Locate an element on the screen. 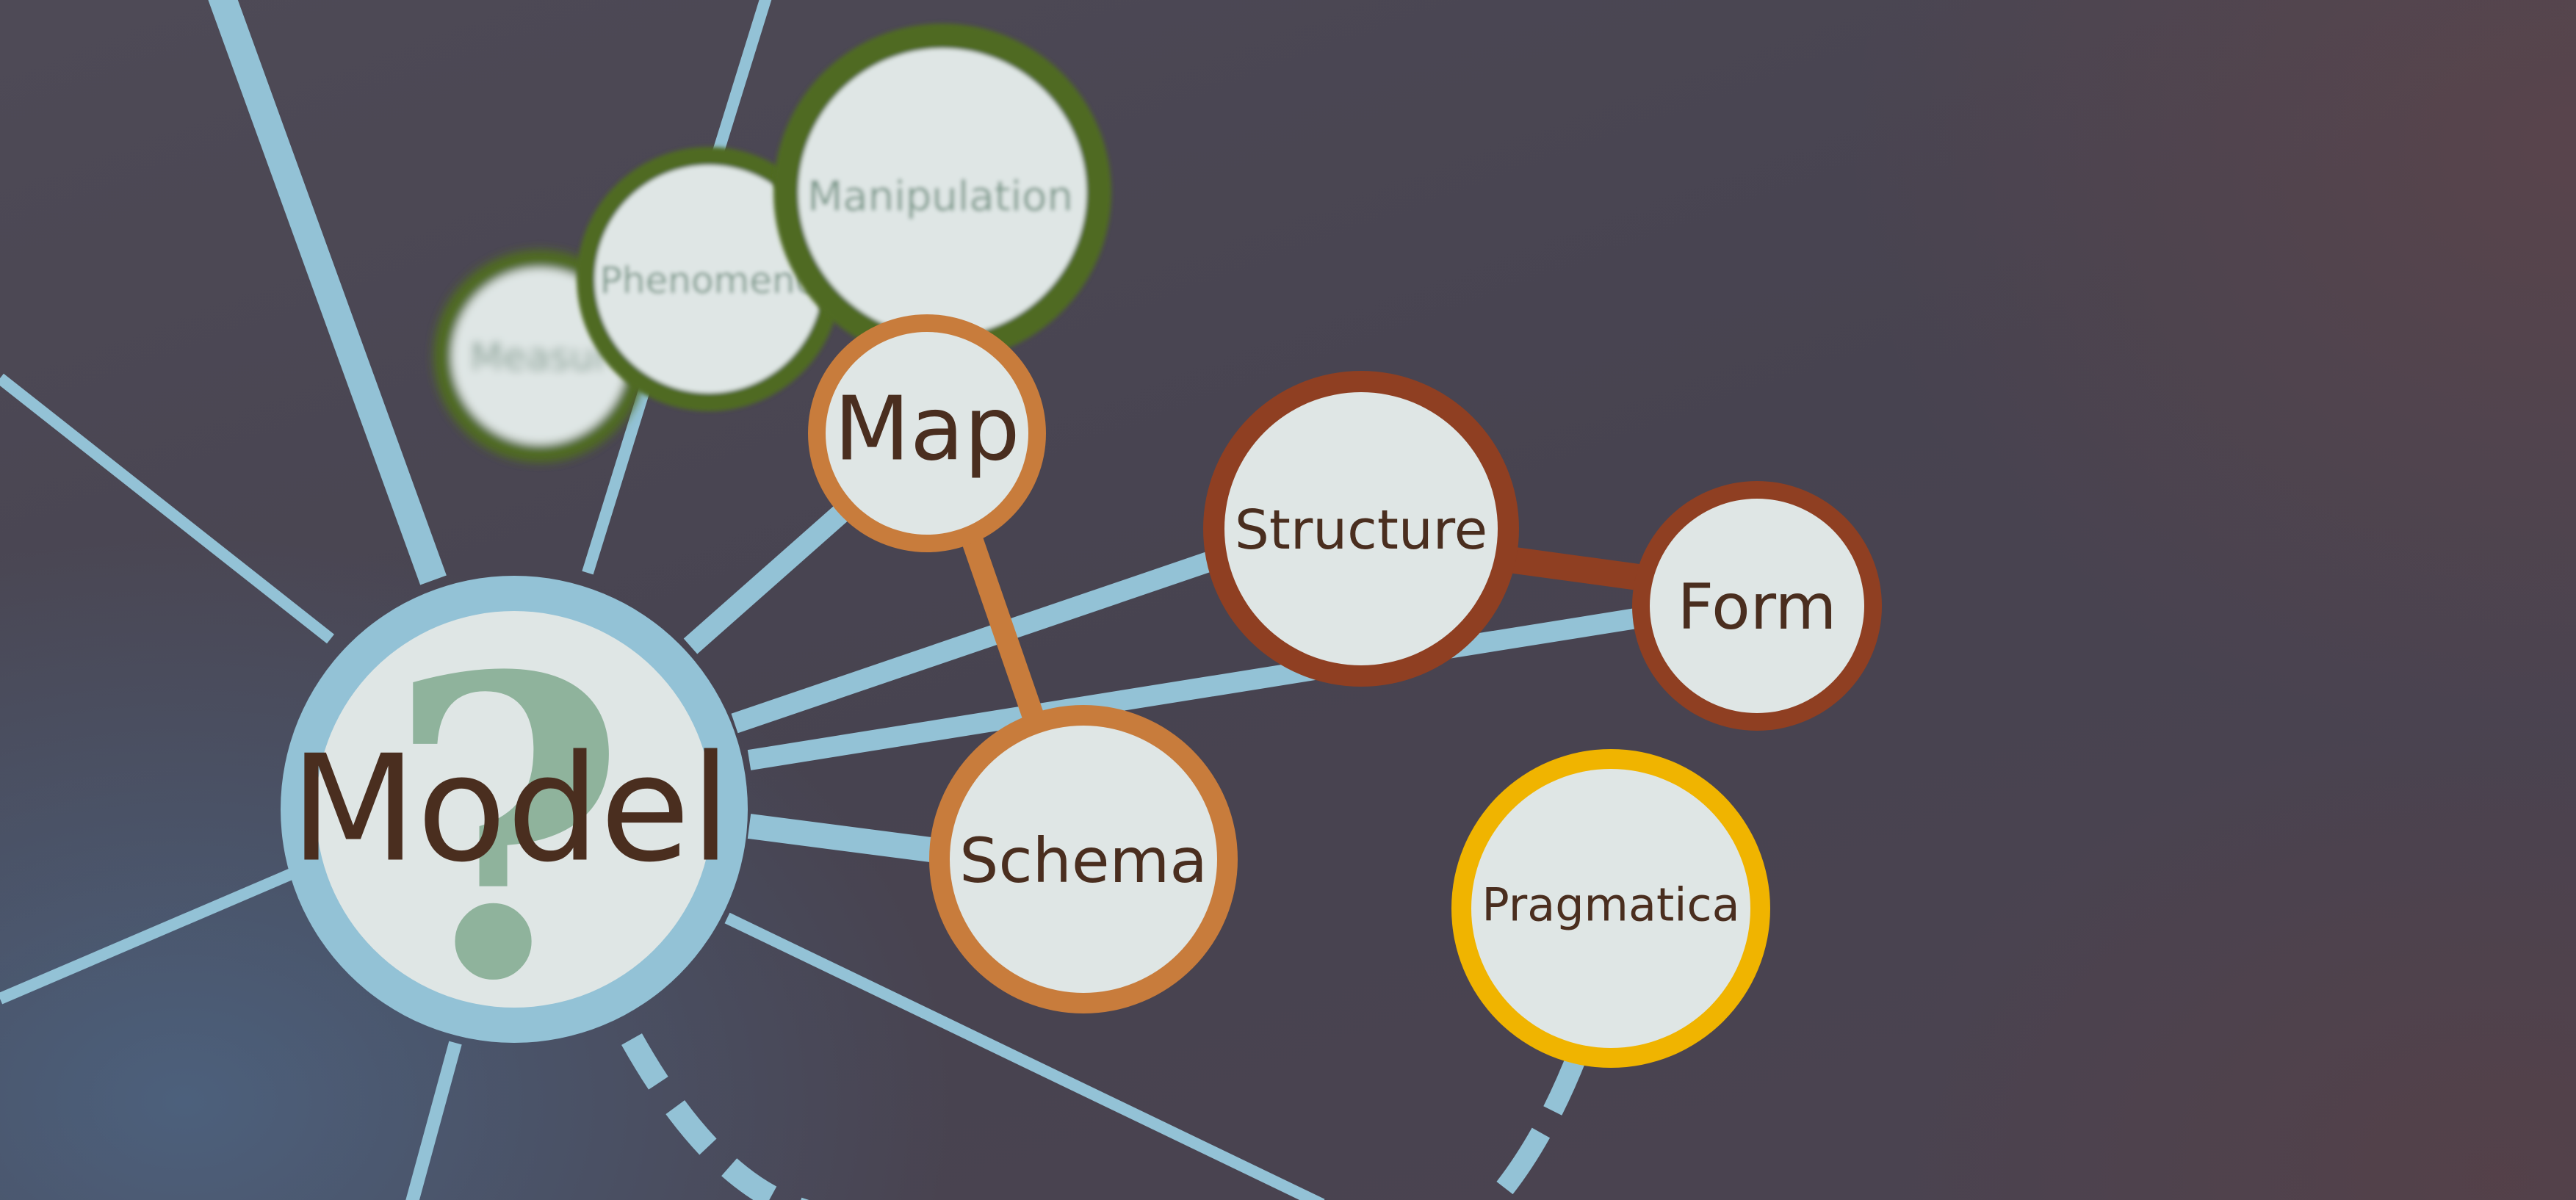 Image resolution: width=2576 pixels, height=1200 pixels. connector-structure-form is located at coordinates (1579, 569).